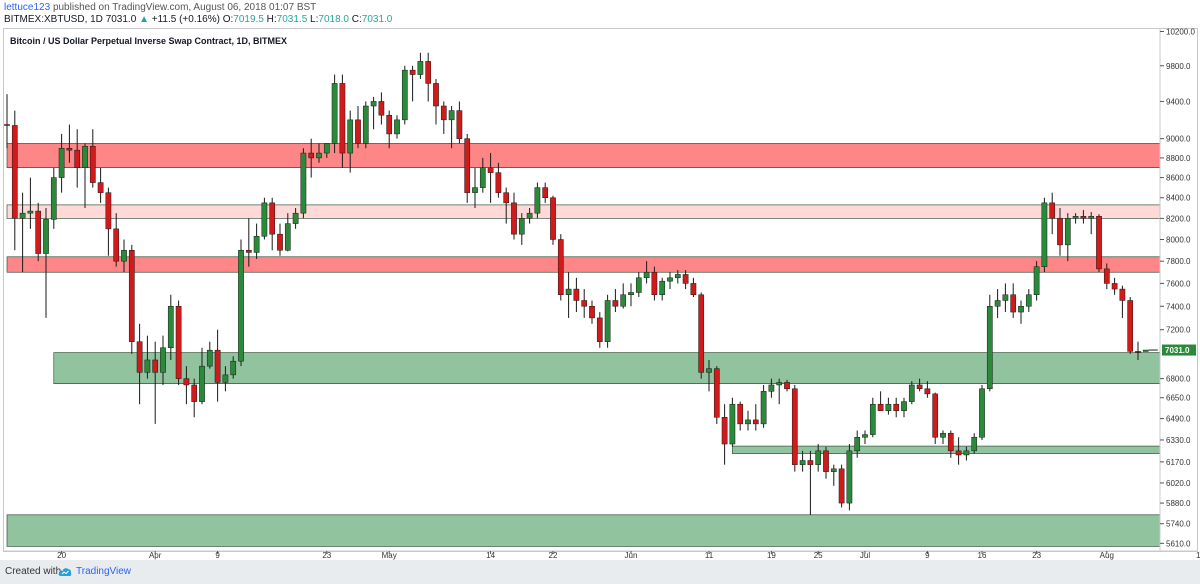 This screenshot has height=584, width=1200. I want to click on x-tick-label: Apr, so click(155, 555).